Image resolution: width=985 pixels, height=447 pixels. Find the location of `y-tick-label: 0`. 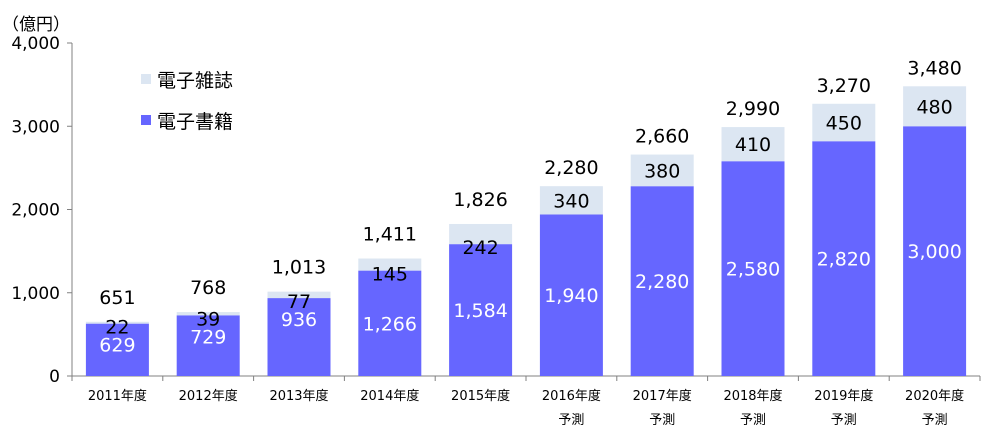

y-tick-label: 0 is located at coordinates (54, 377).